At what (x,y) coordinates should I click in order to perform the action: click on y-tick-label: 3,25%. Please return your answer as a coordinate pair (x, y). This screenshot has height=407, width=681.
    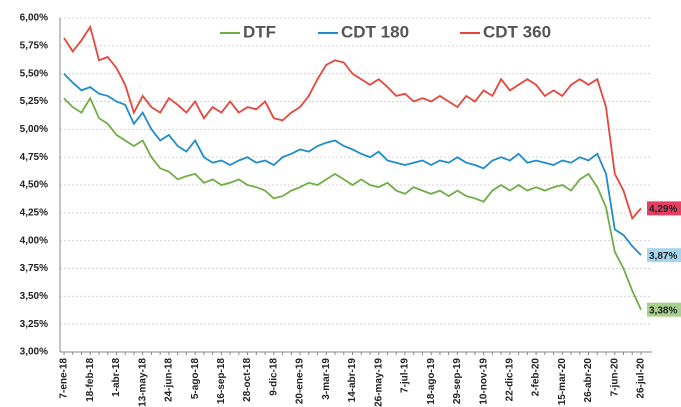
    Looking at the image, I should click on (34, 324).